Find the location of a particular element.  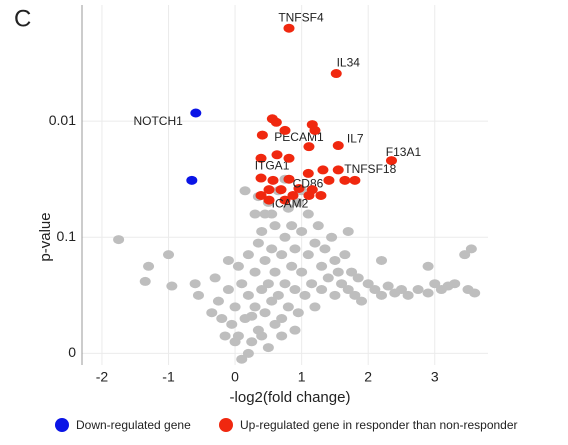

gene-label: NOTCH1 is located at coordinates (158, 121).